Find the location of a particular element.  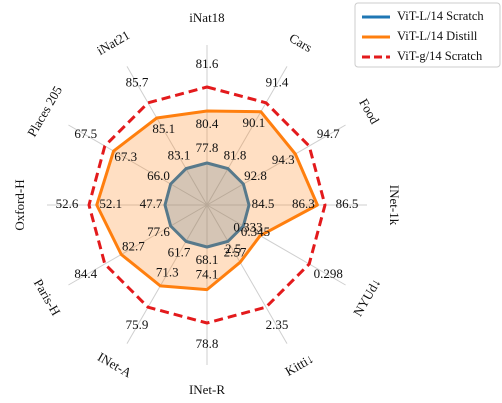

axis-label: iNat21 is located at coordinates (113, 42).